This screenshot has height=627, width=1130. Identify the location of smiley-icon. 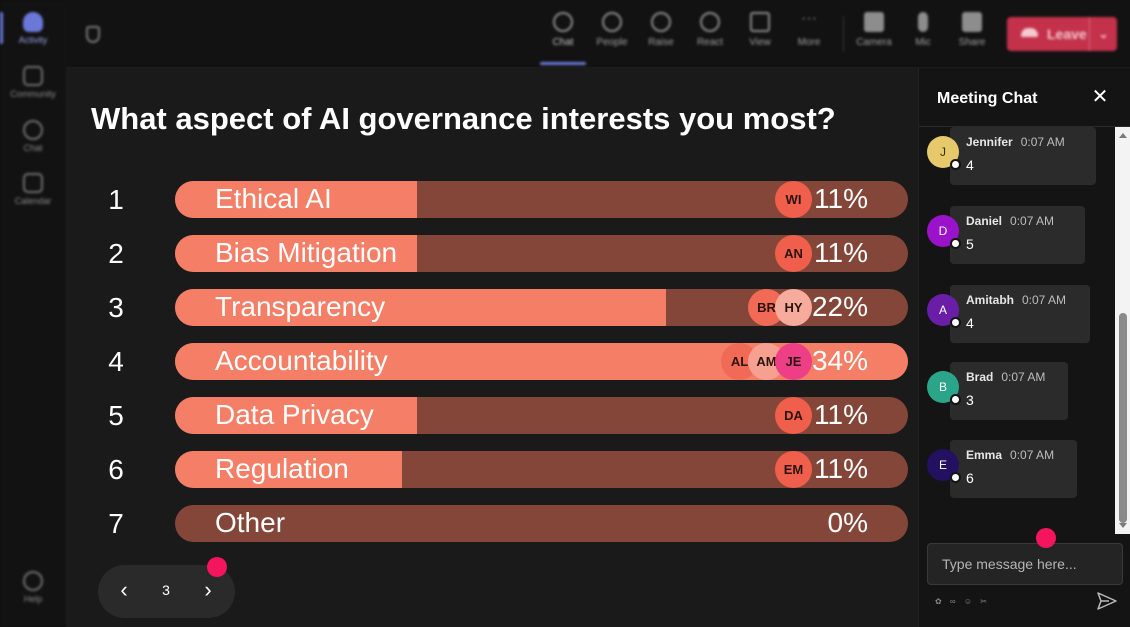
(710, 22).